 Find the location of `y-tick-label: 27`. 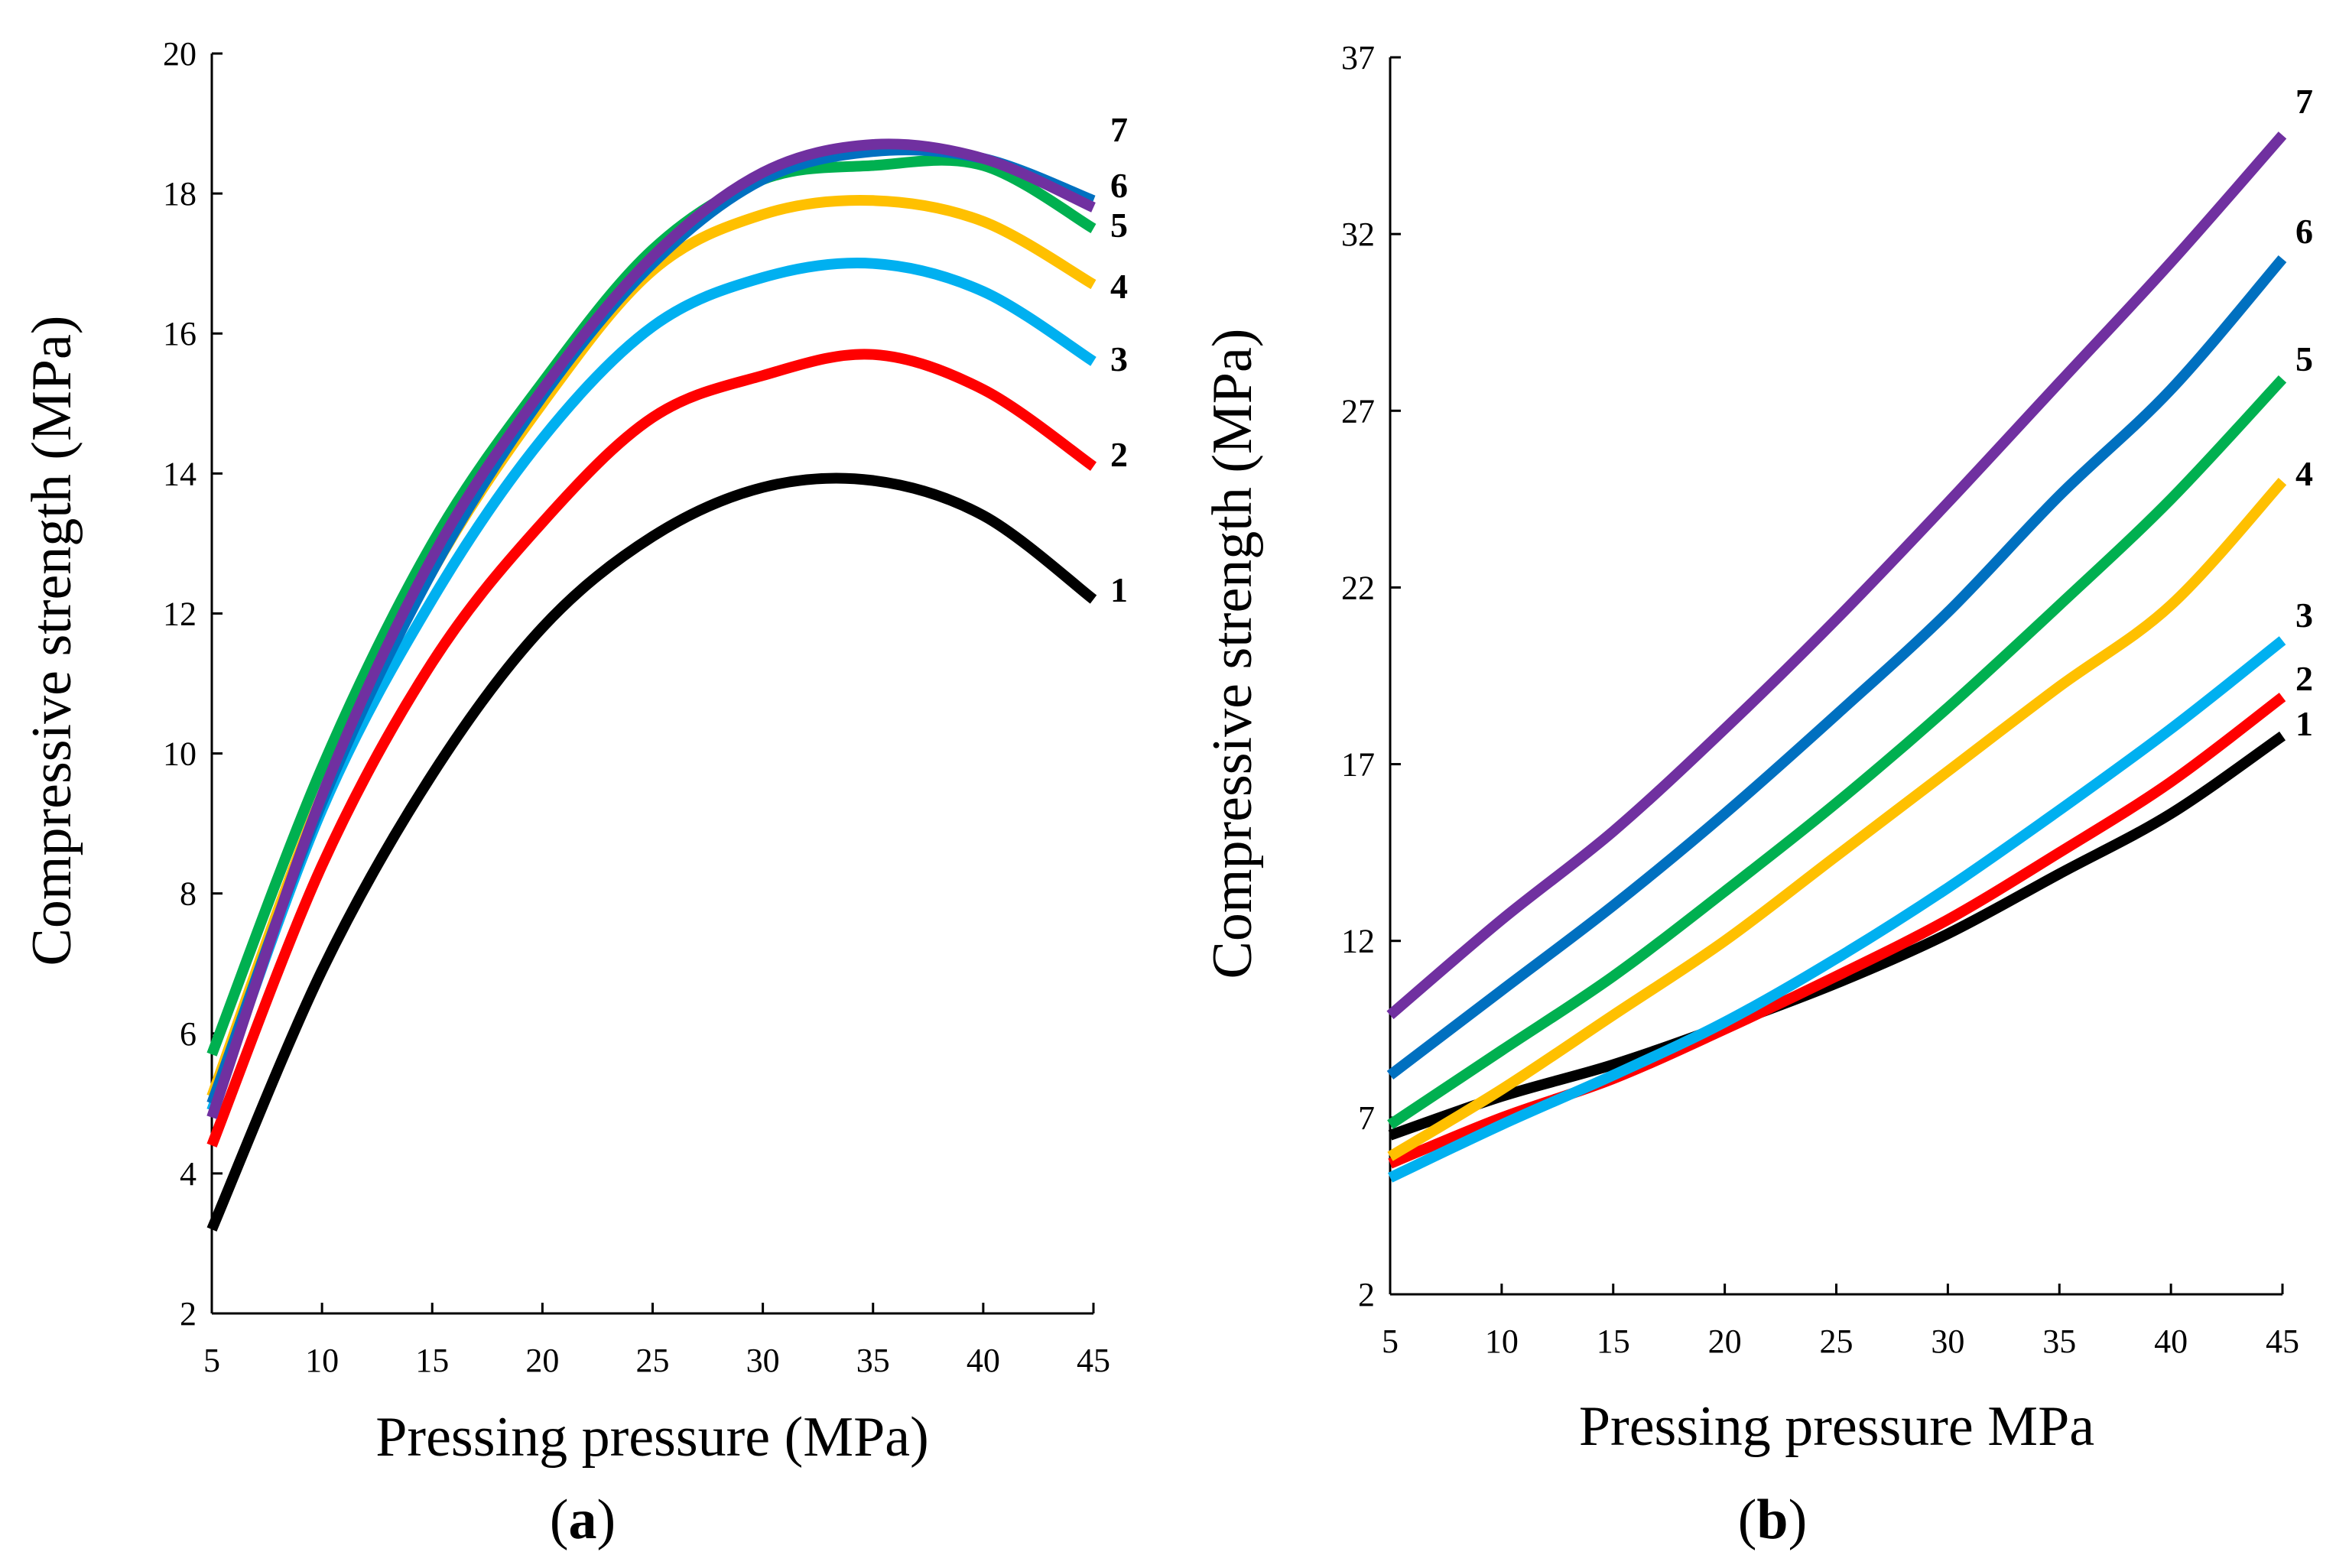

y-tick-label: 27 is located at coordinates (1358, 411).